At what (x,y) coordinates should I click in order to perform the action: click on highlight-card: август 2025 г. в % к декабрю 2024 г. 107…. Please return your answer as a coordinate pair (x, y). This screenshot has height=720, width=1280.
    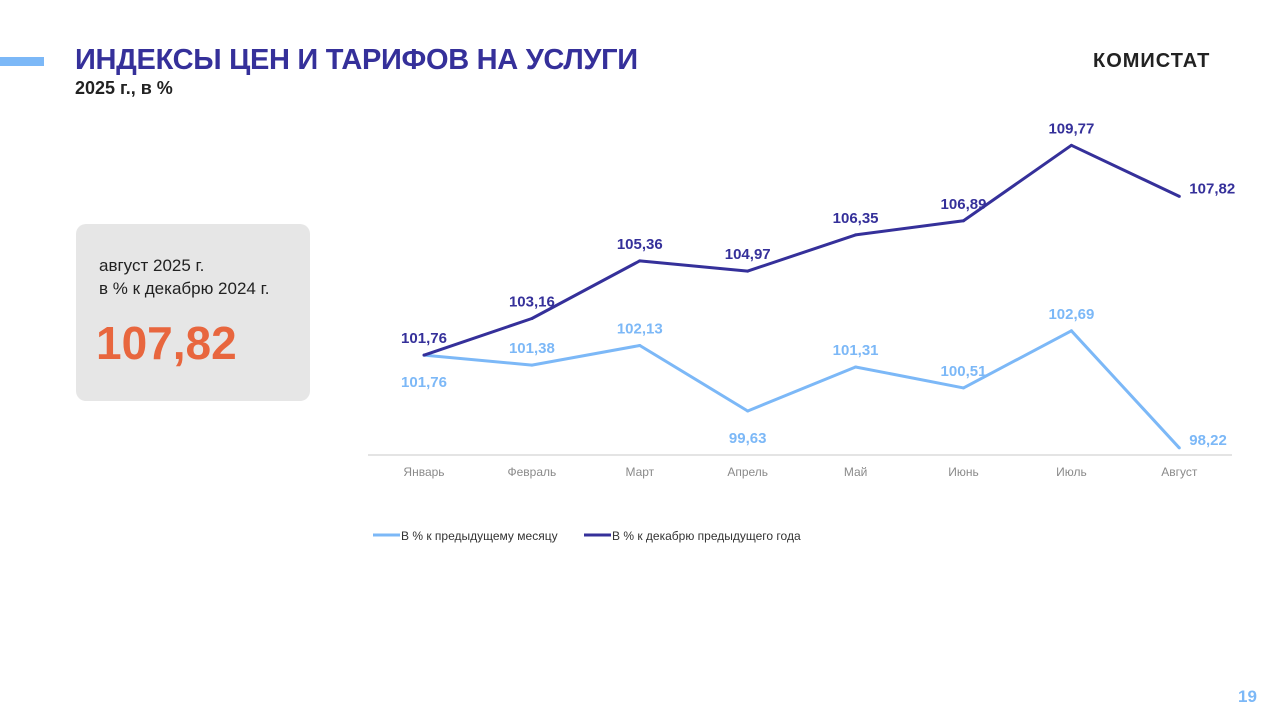
    Looking at the image, I should click on (193, 312).